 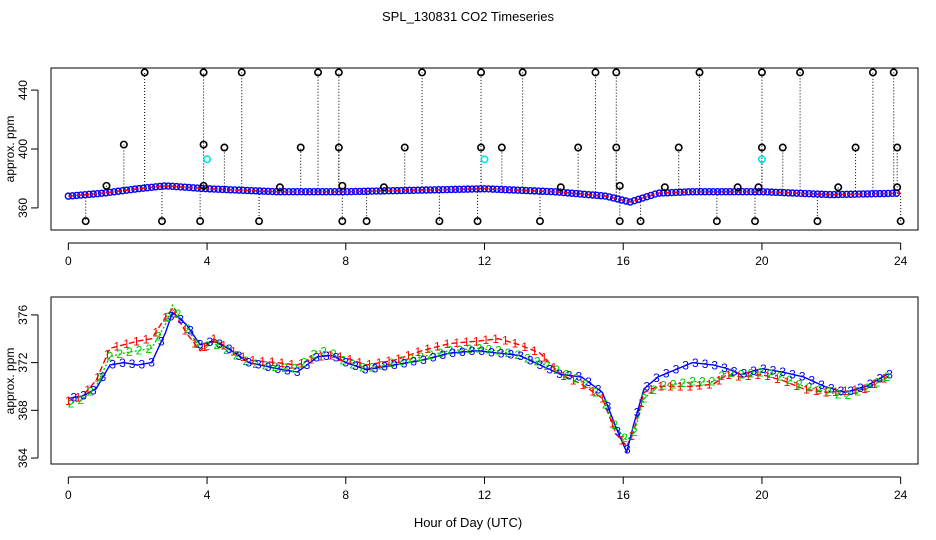 I want to click on y-tick-label: 368, so click(x=23, y=410).